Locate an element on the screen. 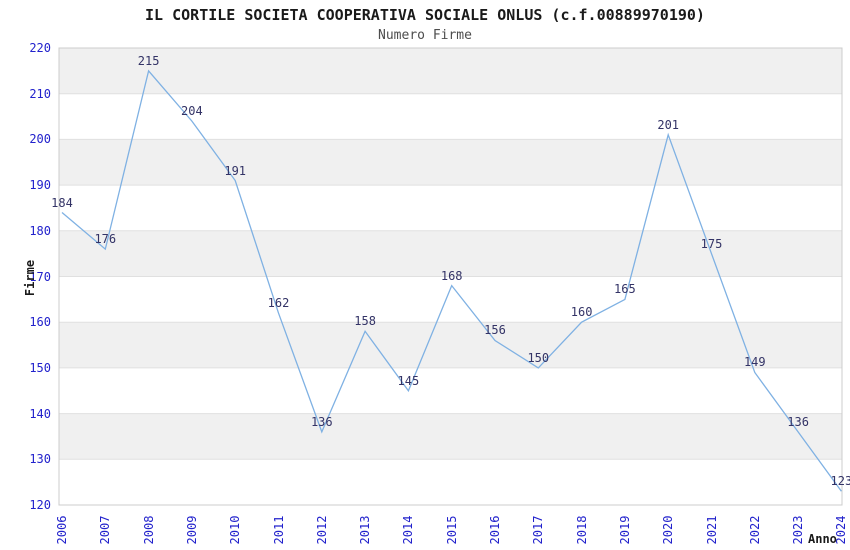 The image size is (850, 550). x-tick-label: 2007 is located at coordinates (105, 530).